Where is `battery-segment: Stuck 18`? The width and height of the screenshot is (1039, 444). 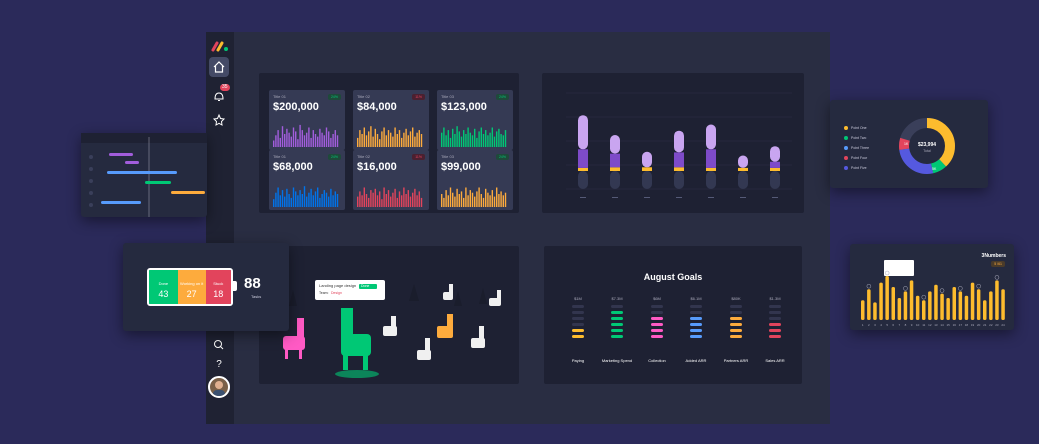 battery-segment: Stuck 18 is located at coordinates (218, 287).